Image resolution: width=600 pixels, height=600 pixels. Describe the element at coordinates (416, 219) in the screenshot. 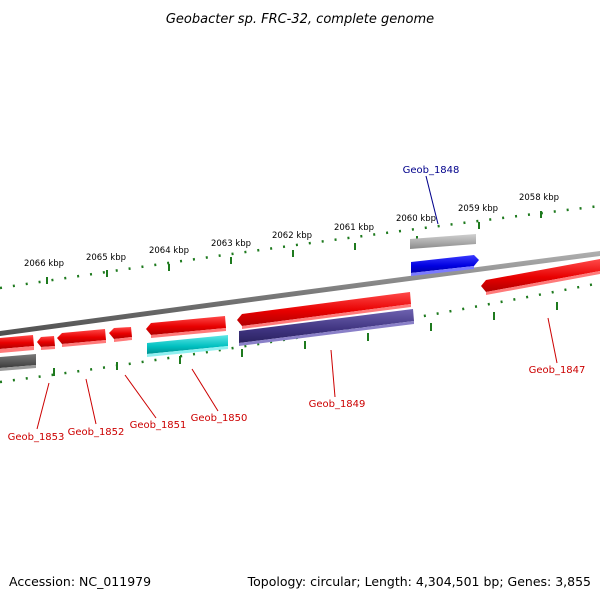

I see `scale-label-2060: 2060 kbp` at that location.